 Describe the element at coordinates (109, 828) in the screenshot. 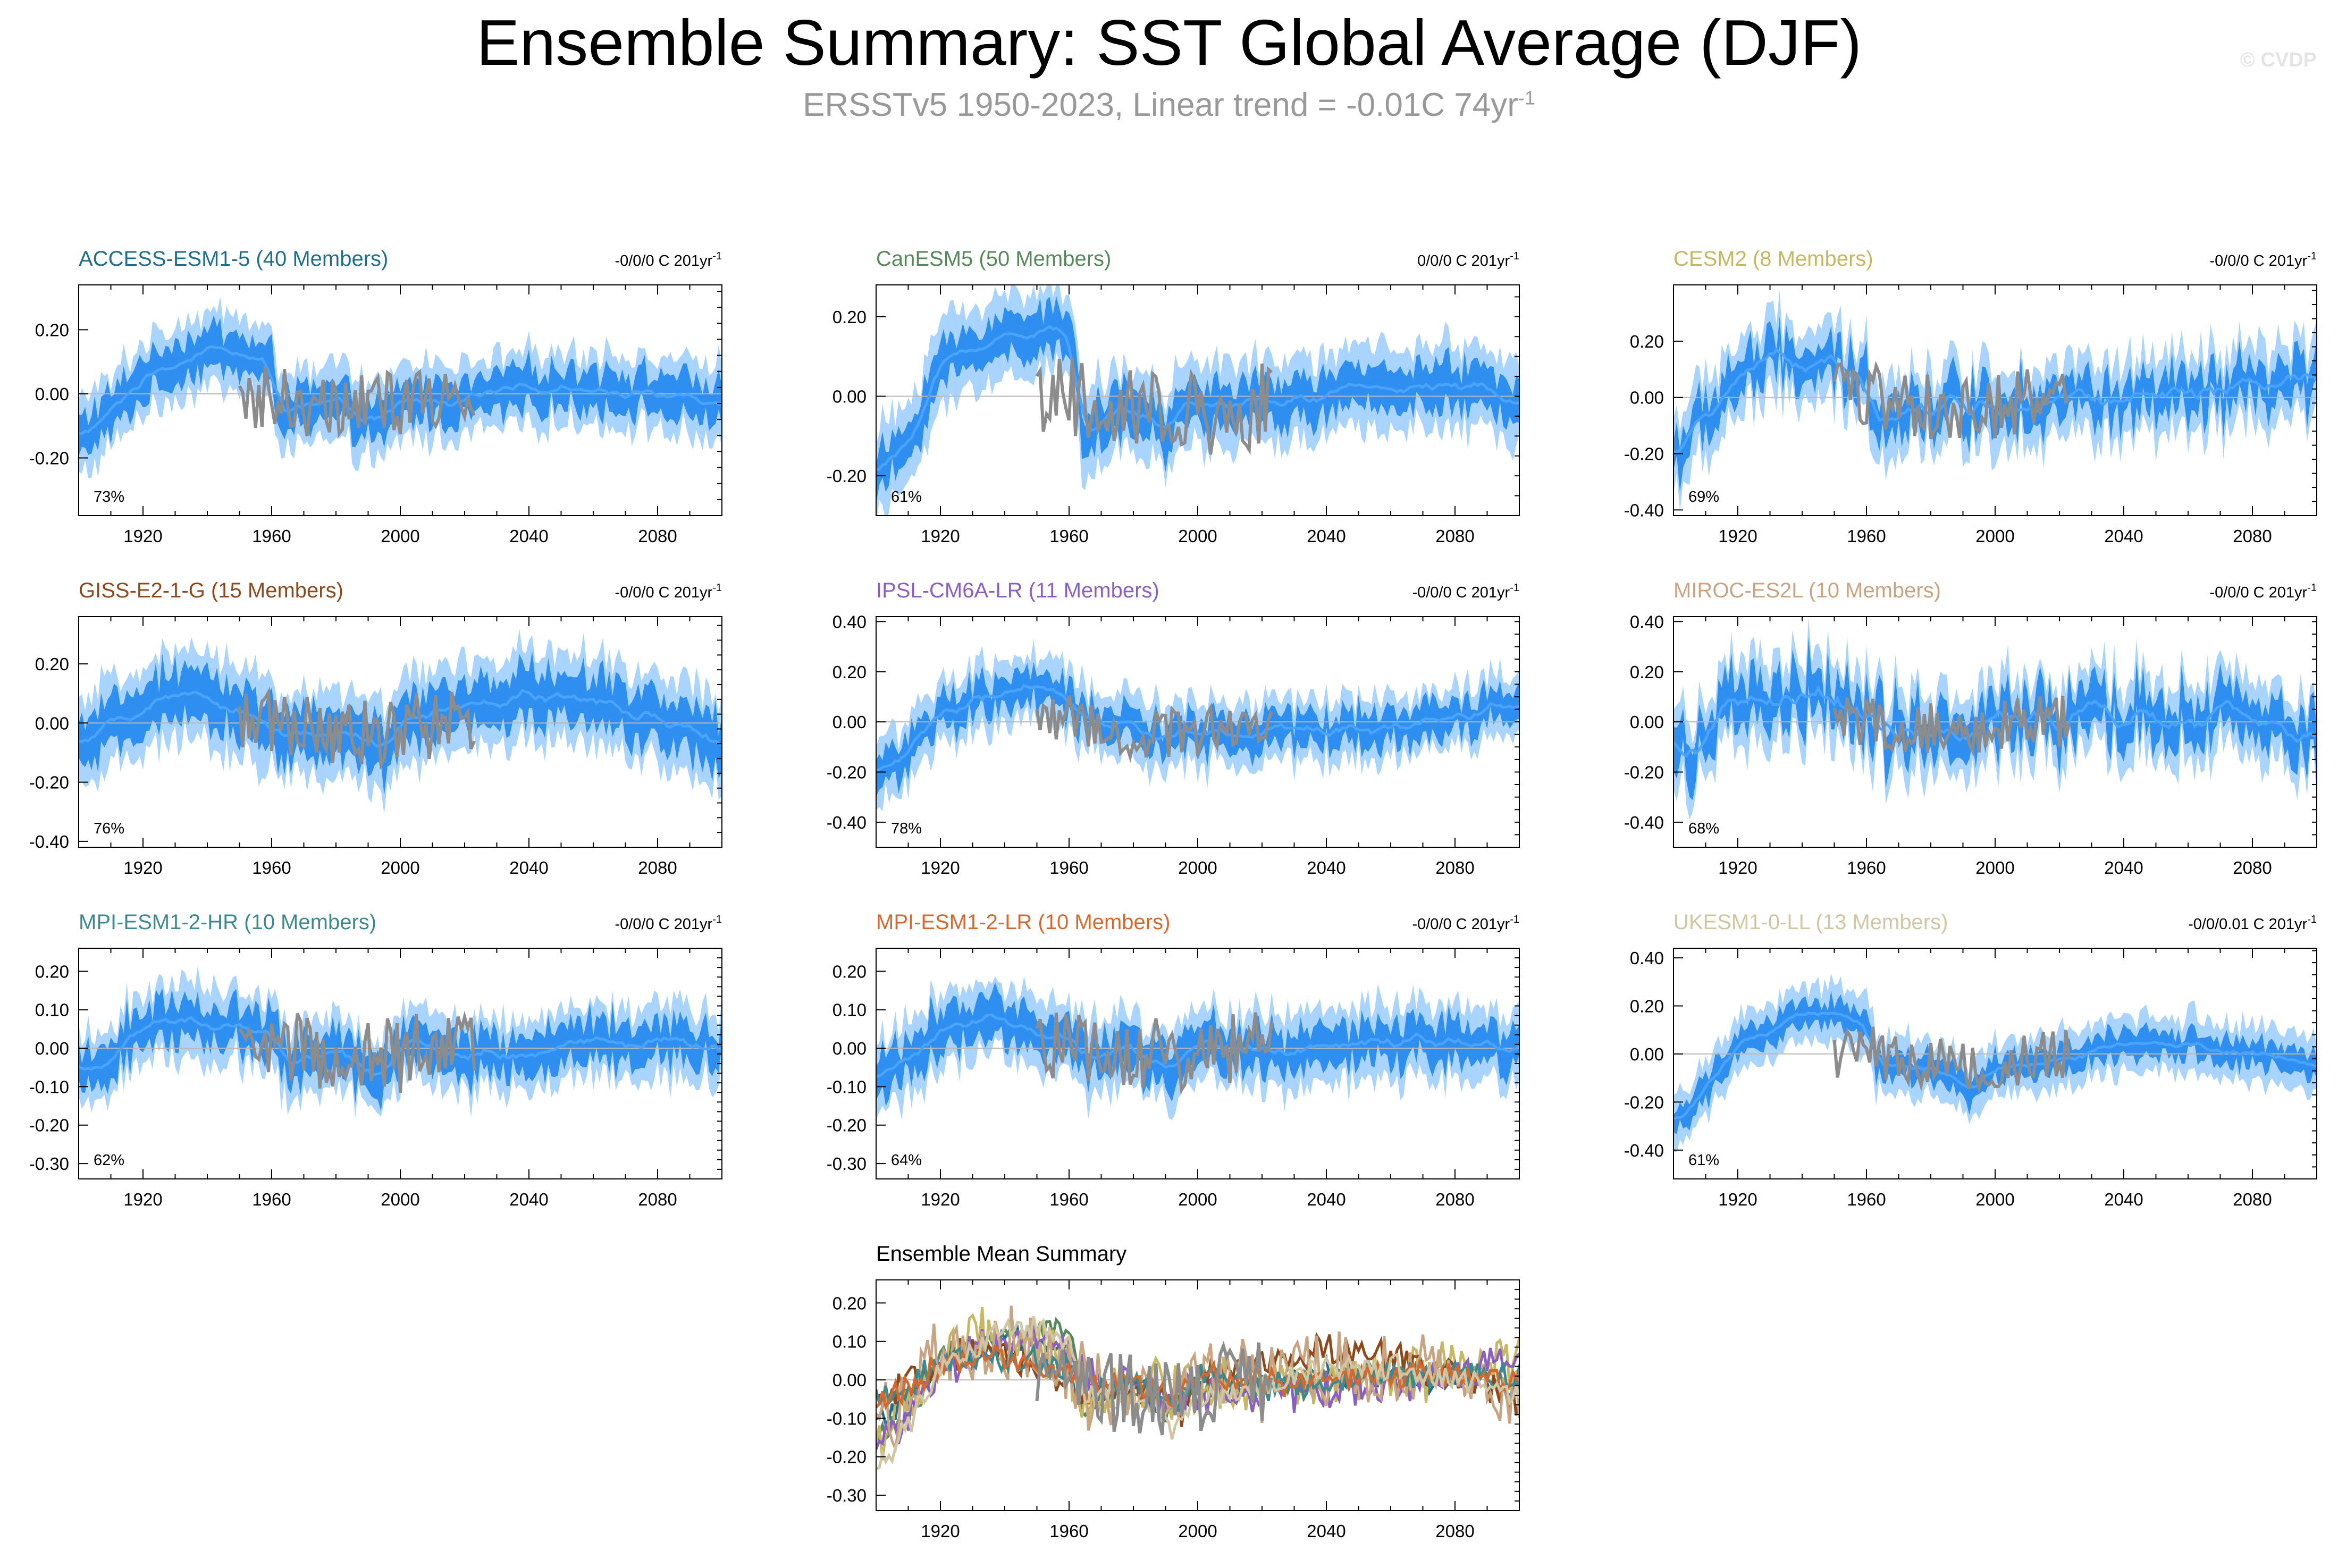

I see `percent-label: 76%` at that location.